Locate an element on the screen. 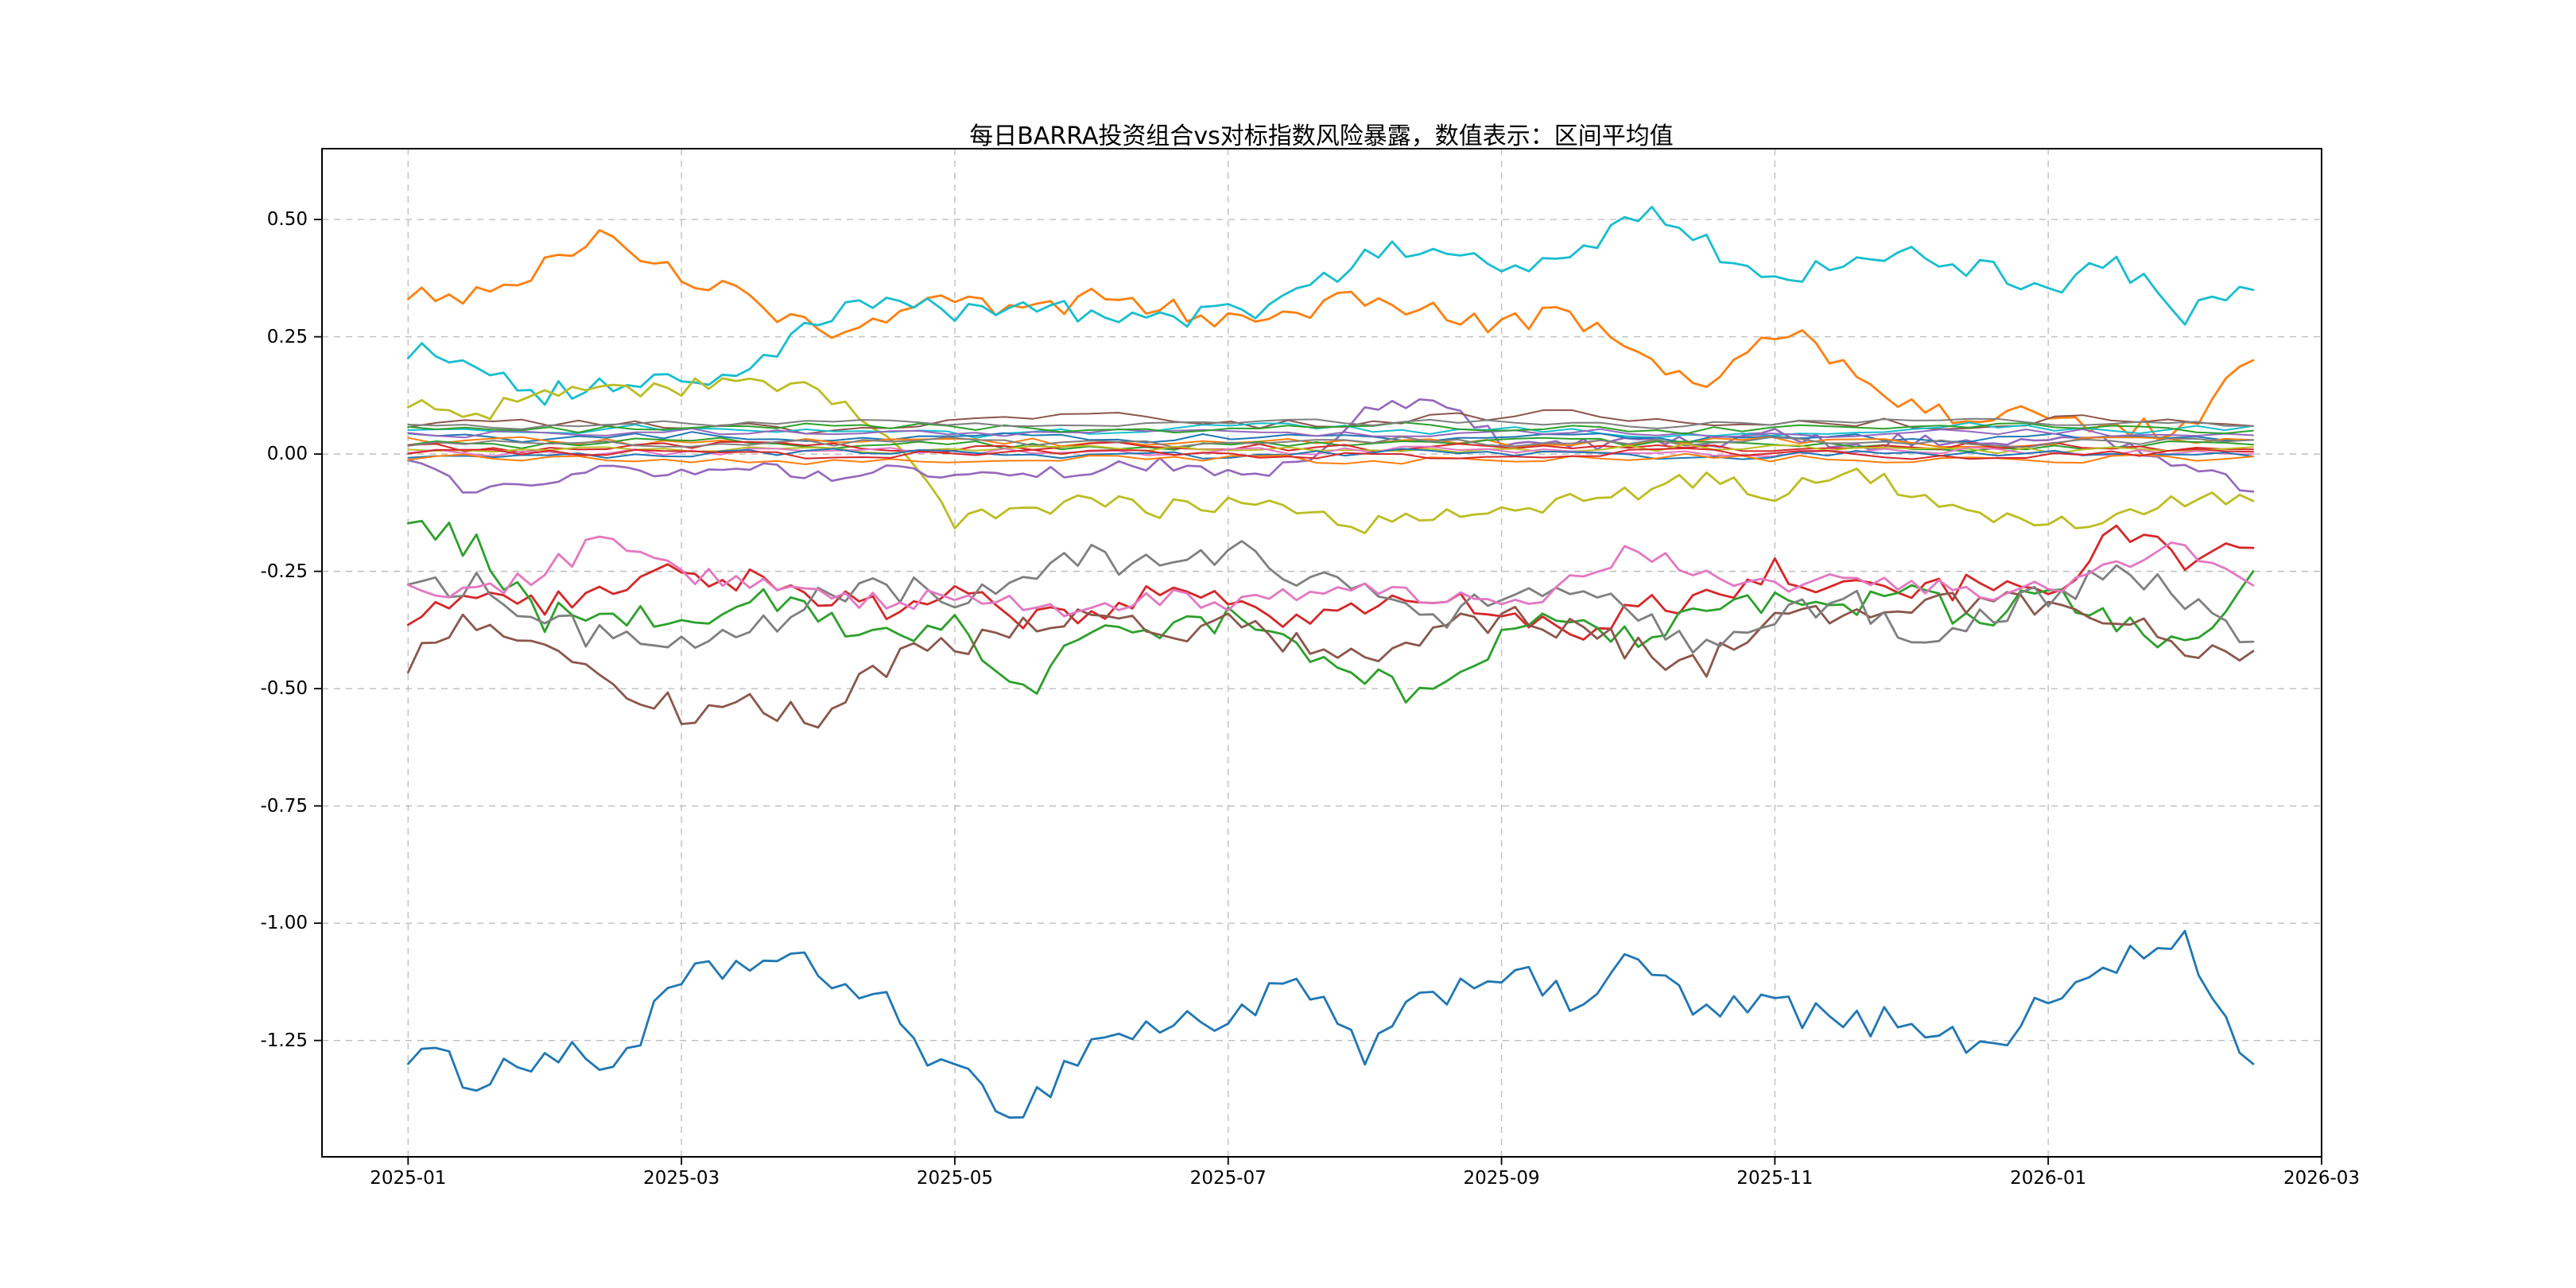 The image size is (2576, 1288). y-axis-tick-label: -1.00 is located at coordinates (284, 923).